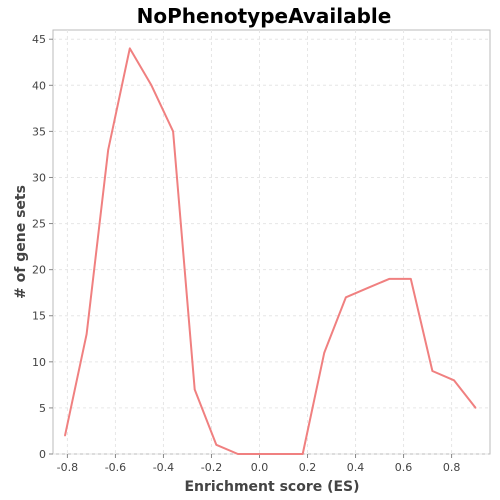 This screenshot has width=500, height=500. I want to click on y-tick-label: 40, so click(39, 85).